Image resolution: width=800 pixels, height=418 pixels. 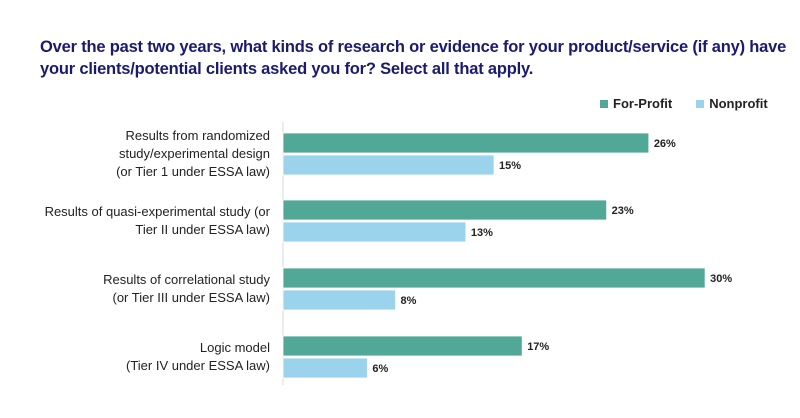 What do you see at coordinates (186, 279) in the screenshot?
I see `category-label-line: Results of correlational study` at bounding box center [186, 279].